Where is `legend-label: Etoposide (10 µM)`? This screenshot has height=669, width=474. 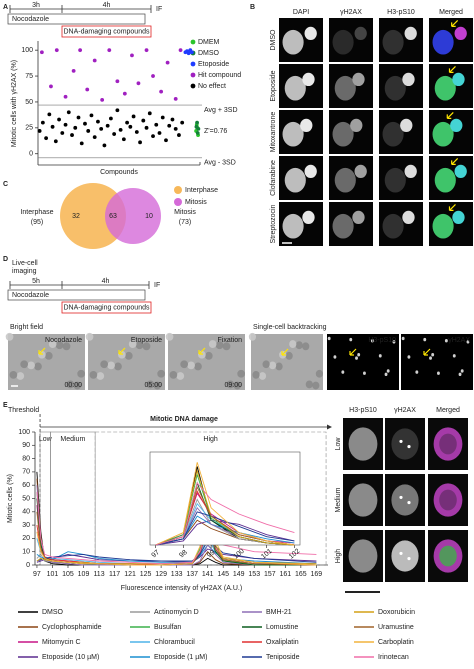
legend-label: Etoposide (10 µM) is located at coordinates (70, 657).